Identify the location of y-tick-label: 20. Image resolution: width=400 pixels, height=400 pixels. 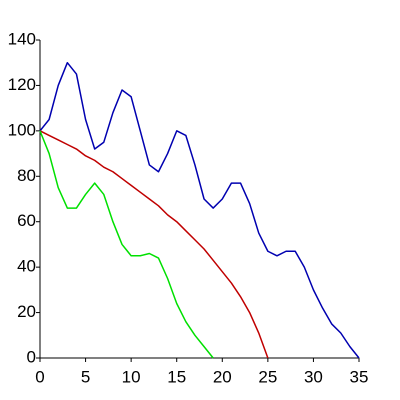
(26, 311).